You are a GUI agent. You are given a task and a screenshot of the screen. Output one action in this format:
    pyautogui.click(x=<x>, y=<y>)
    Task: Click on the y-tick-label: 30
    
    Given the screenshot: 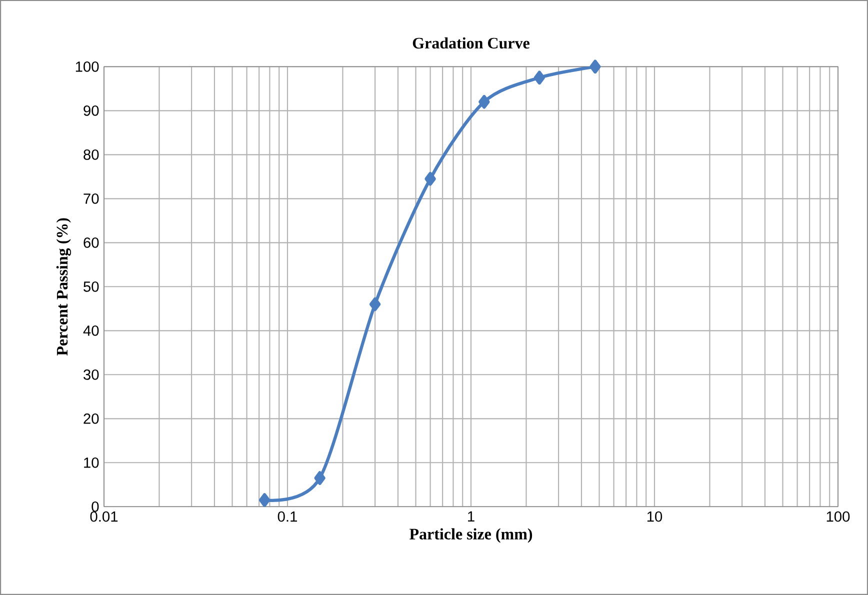 What is the action you would take?
    pyautogui.click(x=91, y=374)
    